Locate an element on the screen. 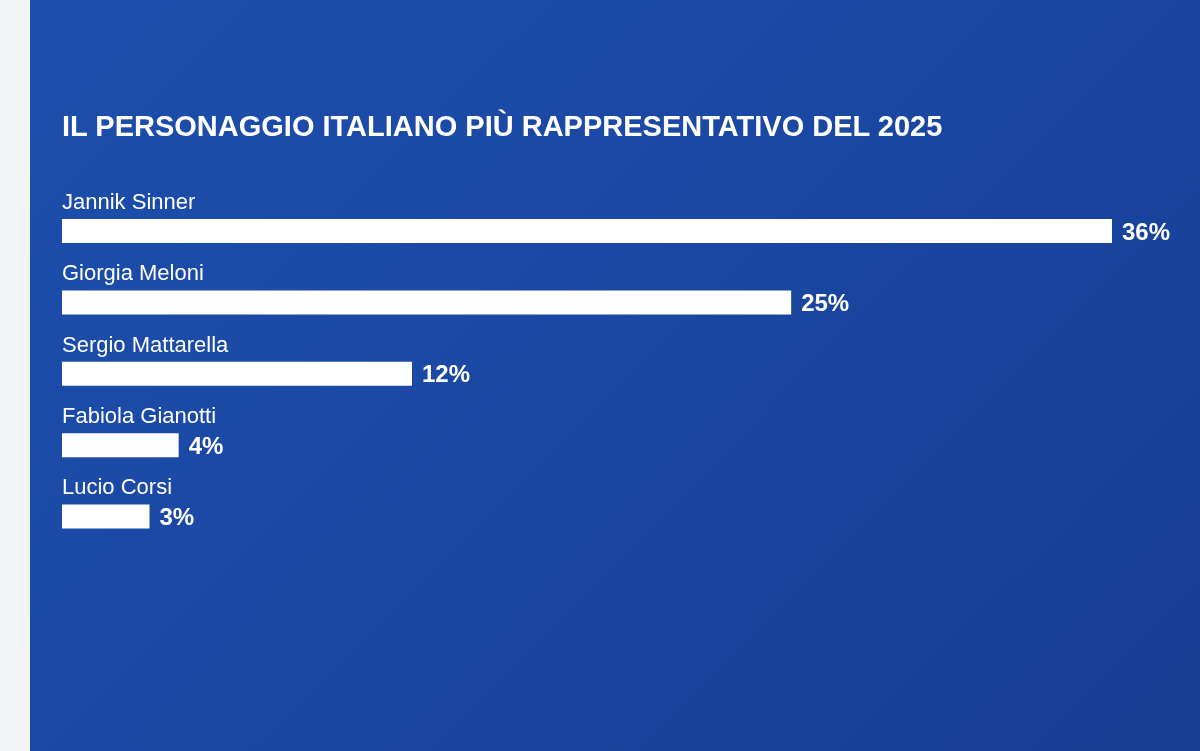  data-label: 36% is located at coordinates (1146, 231).